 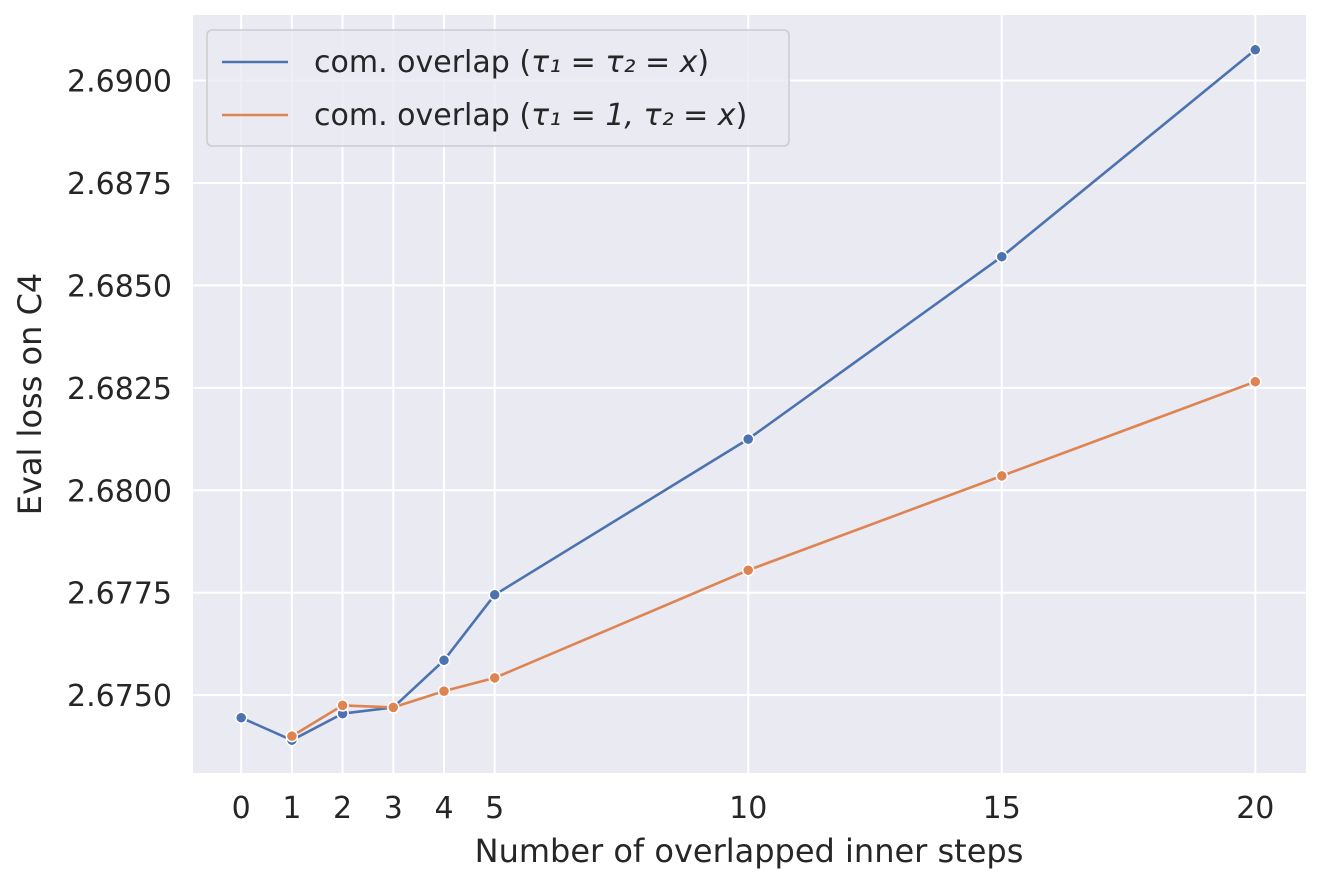 I want to click on x-tick-labels: 0 1 2 3 4 5 10 15 20, so click(x=753, y=808).